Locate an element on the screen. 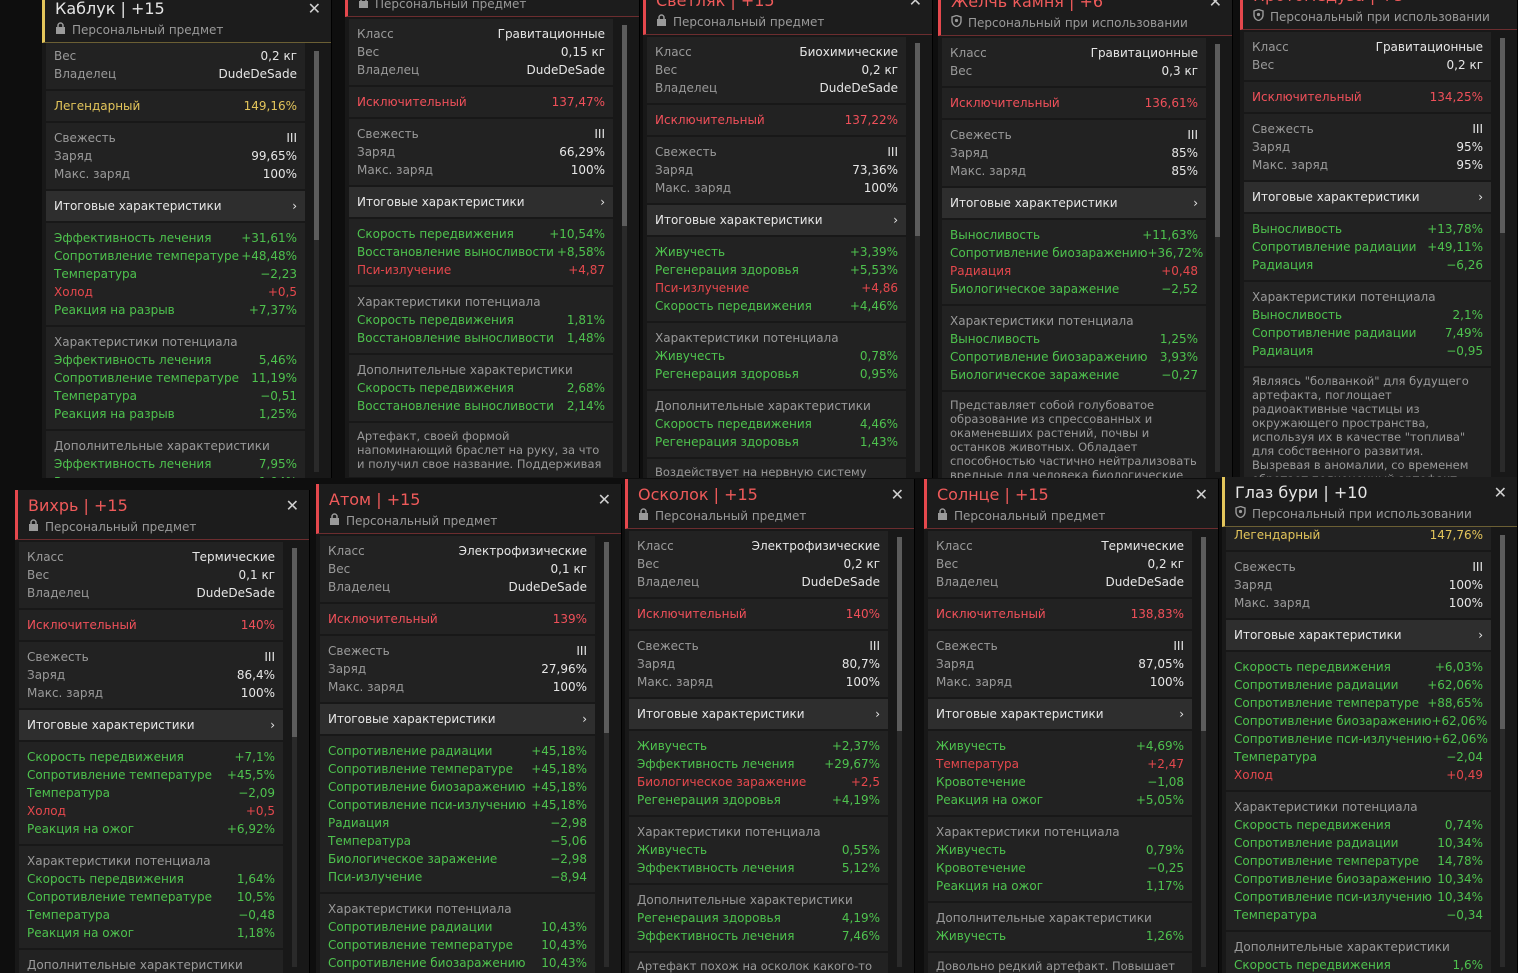  stat-row-value: +4,46% is located at coordinates (873, 306).